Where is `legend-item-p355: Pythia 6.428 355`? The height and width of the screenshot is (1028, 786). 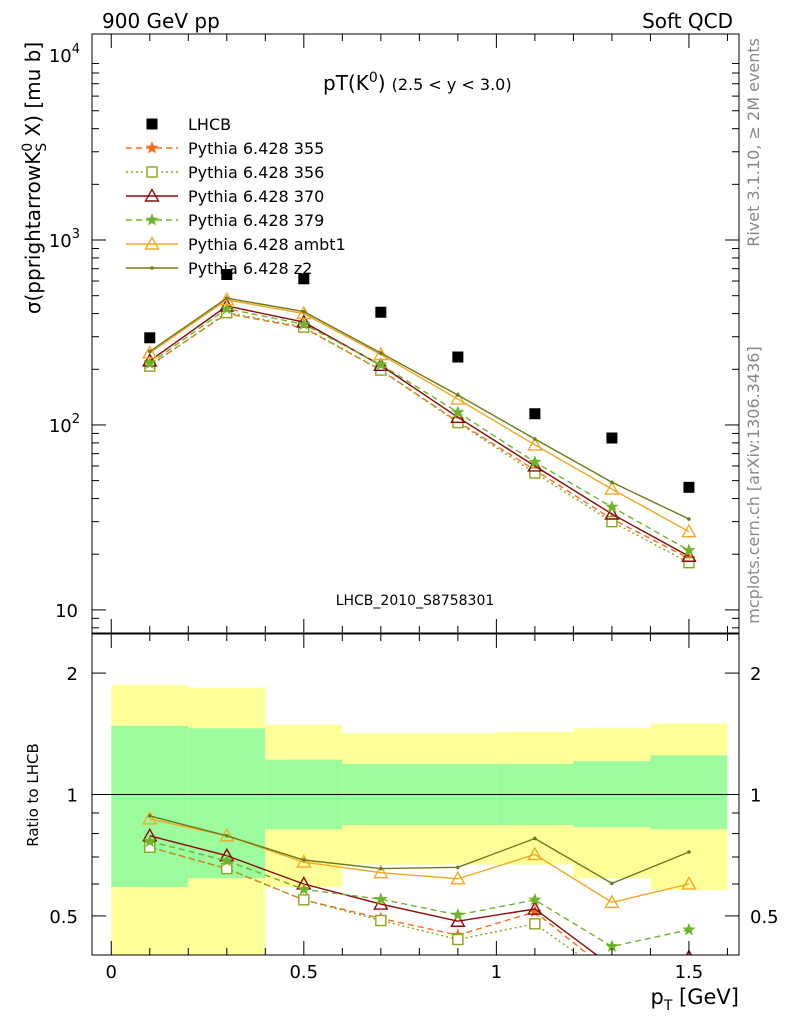
legend-item-p355: Pythia 6.428 355 is located at coordinates (225, 148).